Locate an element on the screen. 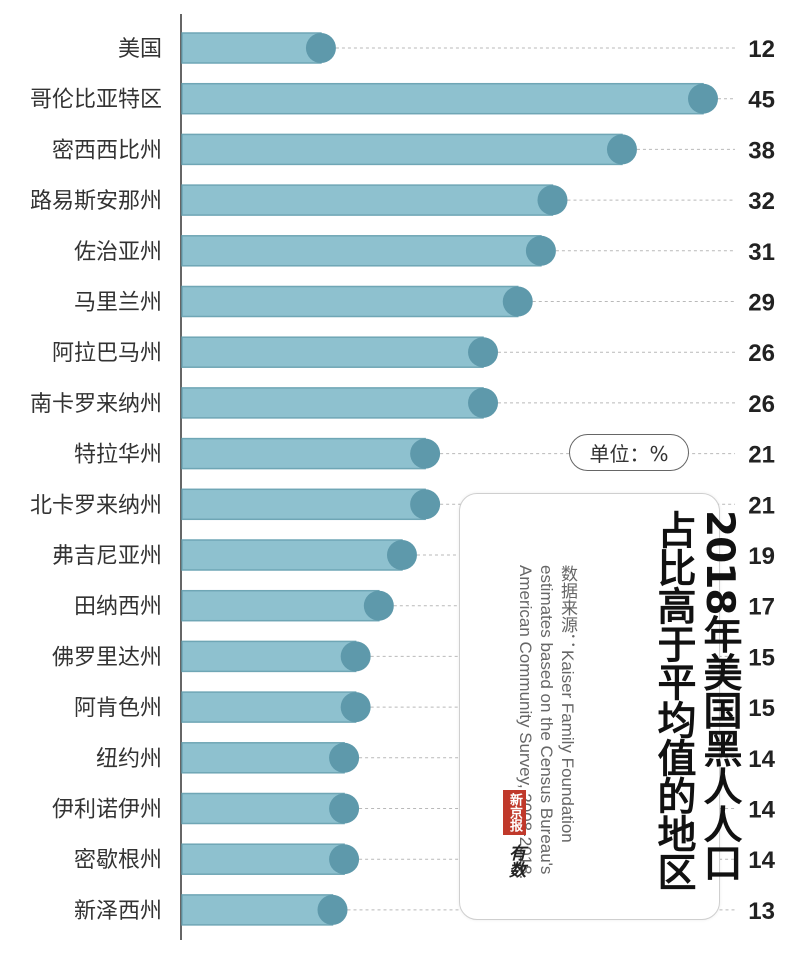 This screenshot has width=800, height=955. unit-label: 单位：% is located at coordinates (629, 452).